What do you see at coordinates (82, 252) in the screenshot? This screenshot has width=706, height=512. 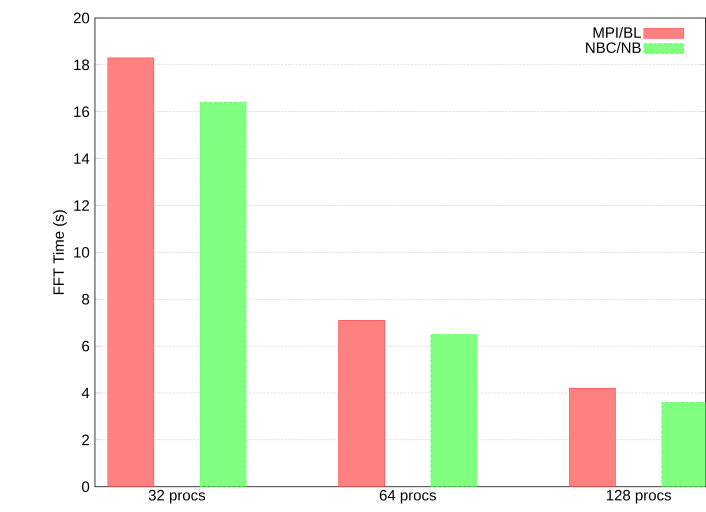 I see `y-tick-label: 10` at bounding box center [82, 252].